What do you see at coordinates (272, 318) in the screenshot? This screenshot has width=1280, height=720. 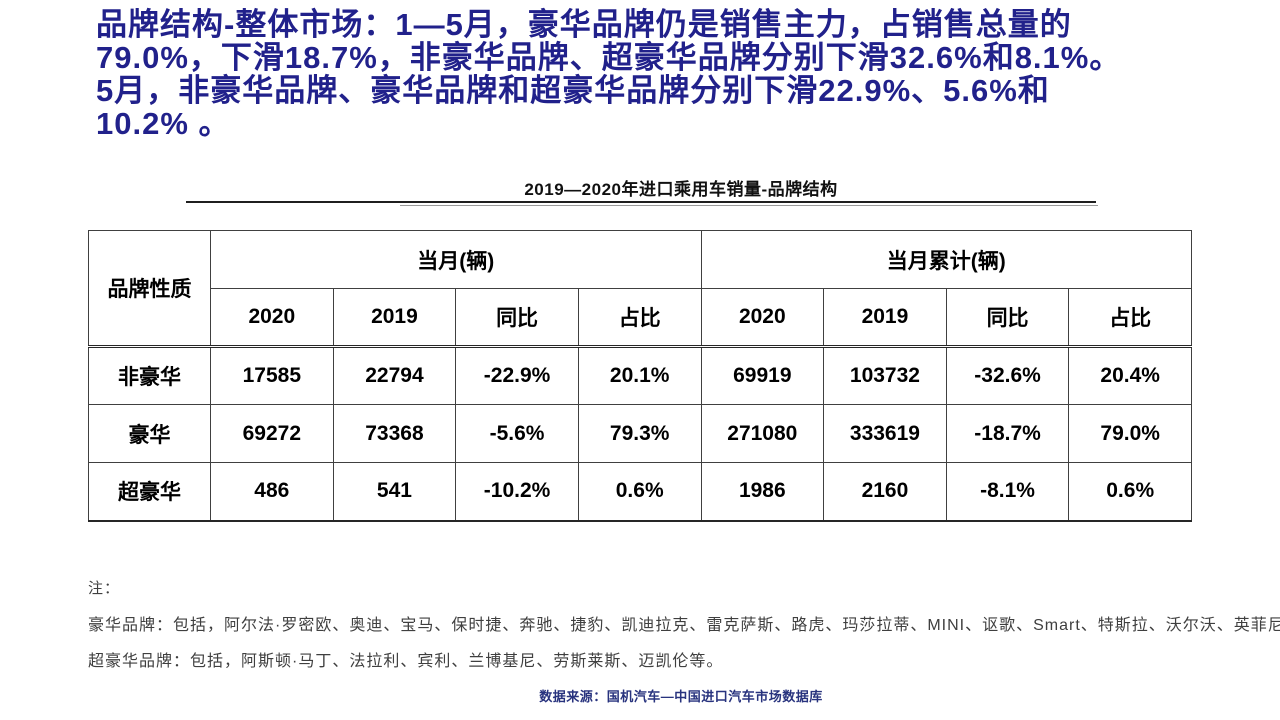 I see `column-header-month-2020: 2020` at bounding box center [272, 318].